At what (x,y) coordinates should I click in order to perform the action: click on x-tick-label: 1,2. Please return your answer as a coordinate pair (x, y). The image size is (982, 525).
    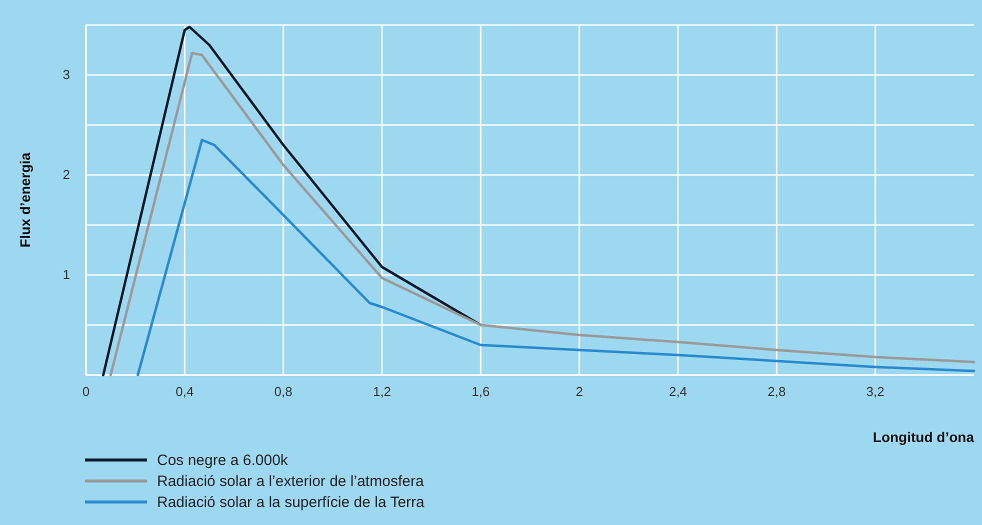
    Looking at the image, I should click on (382, 392).